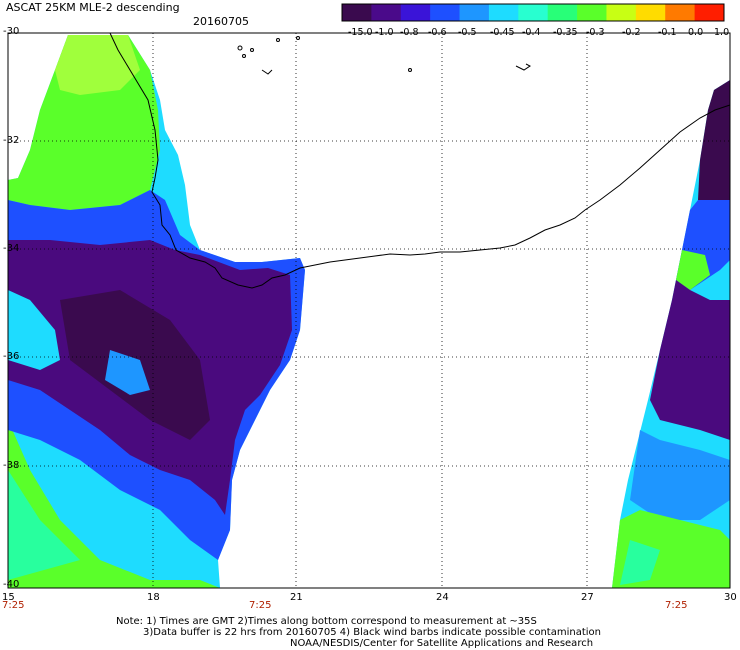 The height and width of the screenshot is (650, 740). Describe the element at coordinates (11, 584) in the screenshot. I see `latitude-label: -40` at that location.